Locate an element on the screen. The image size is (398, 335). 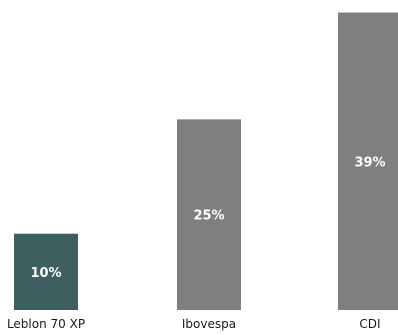
bar-value-label-1: 25% is located at coordinates (208, 216).